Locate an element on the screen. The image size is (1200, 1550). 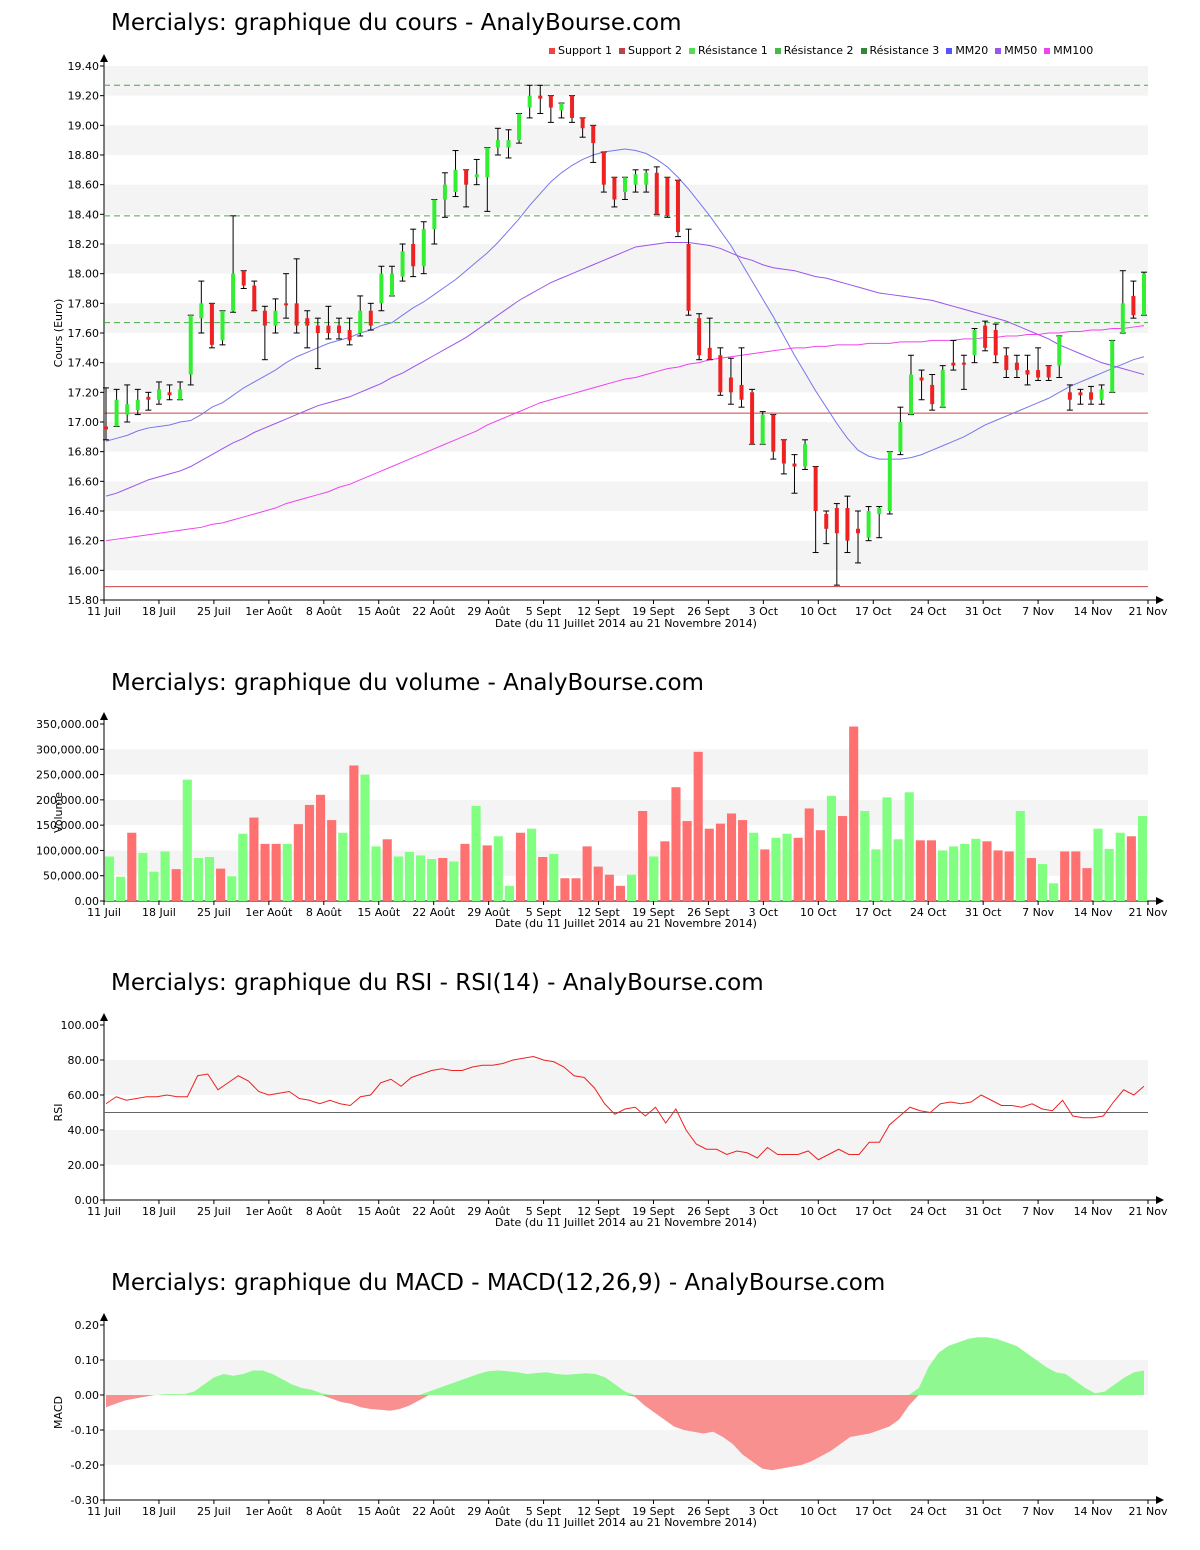
legend-item-3: Résistance 2 is located at coordinates (814, 50).